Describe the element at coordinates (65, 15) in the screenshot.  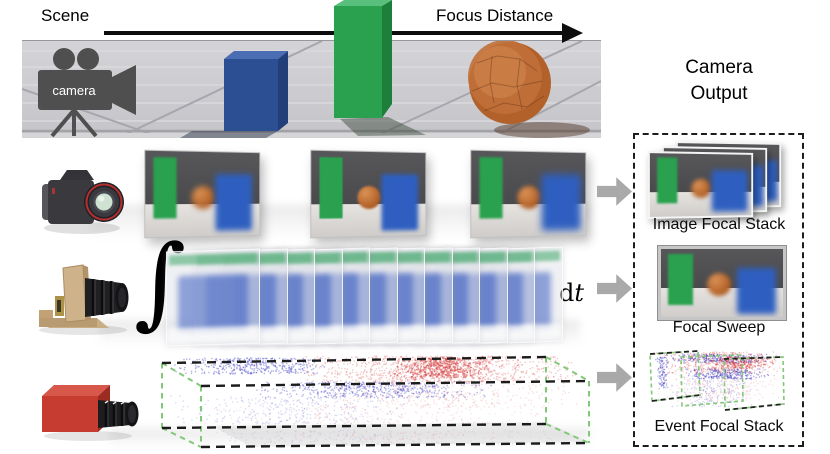
I see `scene-label: Scene` at that location.